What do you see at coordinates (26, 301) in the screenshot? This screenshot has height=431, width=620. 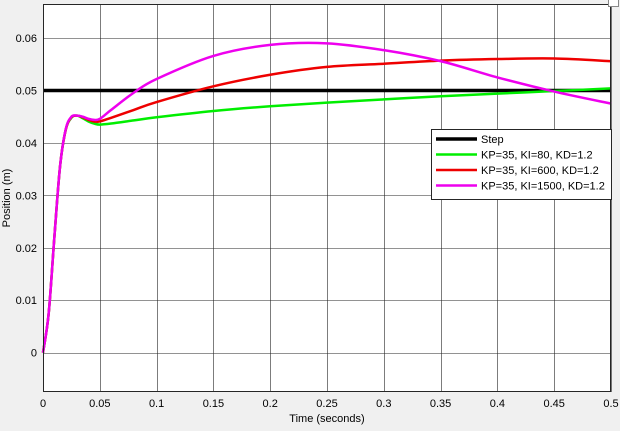 I see `y-tick-label: 0.01` at bounding box center [26, 301].